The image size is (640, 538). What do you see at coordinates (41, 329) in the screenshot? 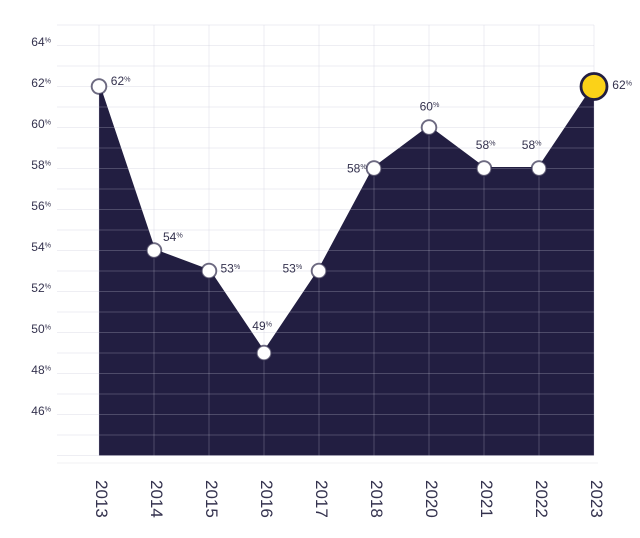
I see `svg-text: 50%` at bounding box center [41, 329].